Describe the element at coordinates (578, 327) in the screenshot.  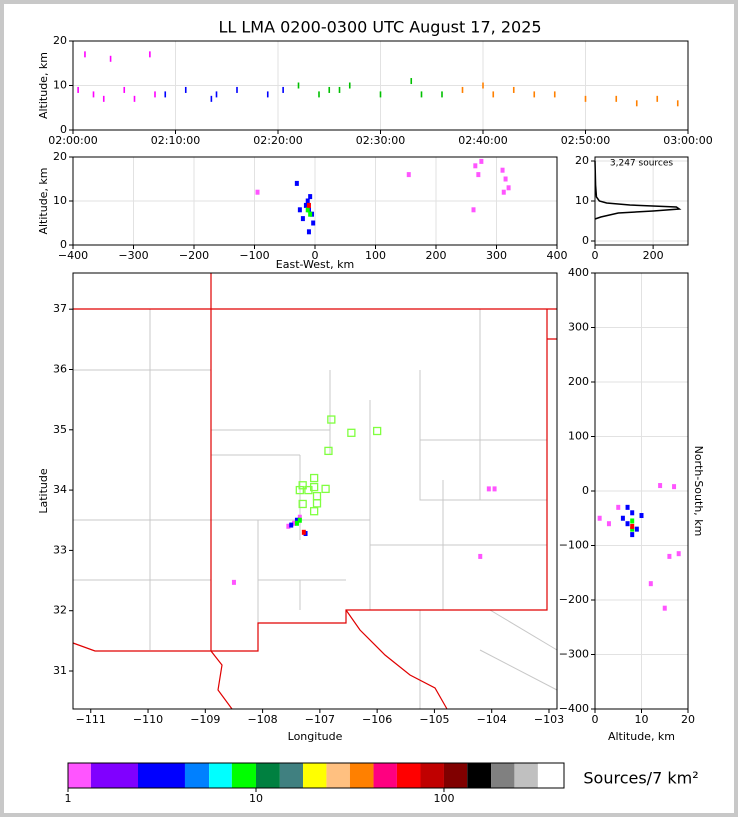
I see `y-tick-label: 300` at that location.